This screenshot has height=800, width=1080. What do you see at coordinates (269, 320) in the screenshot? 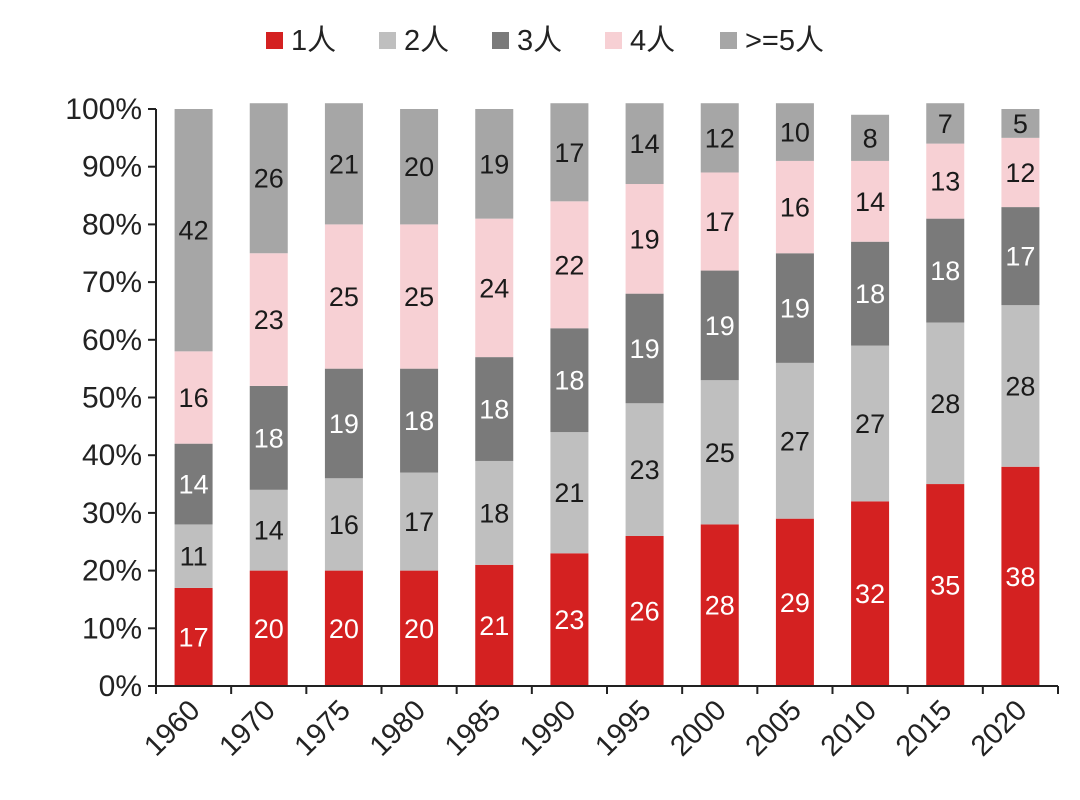
I see `data-label-1970-series-4: 23` at bounding box center [269, 320].